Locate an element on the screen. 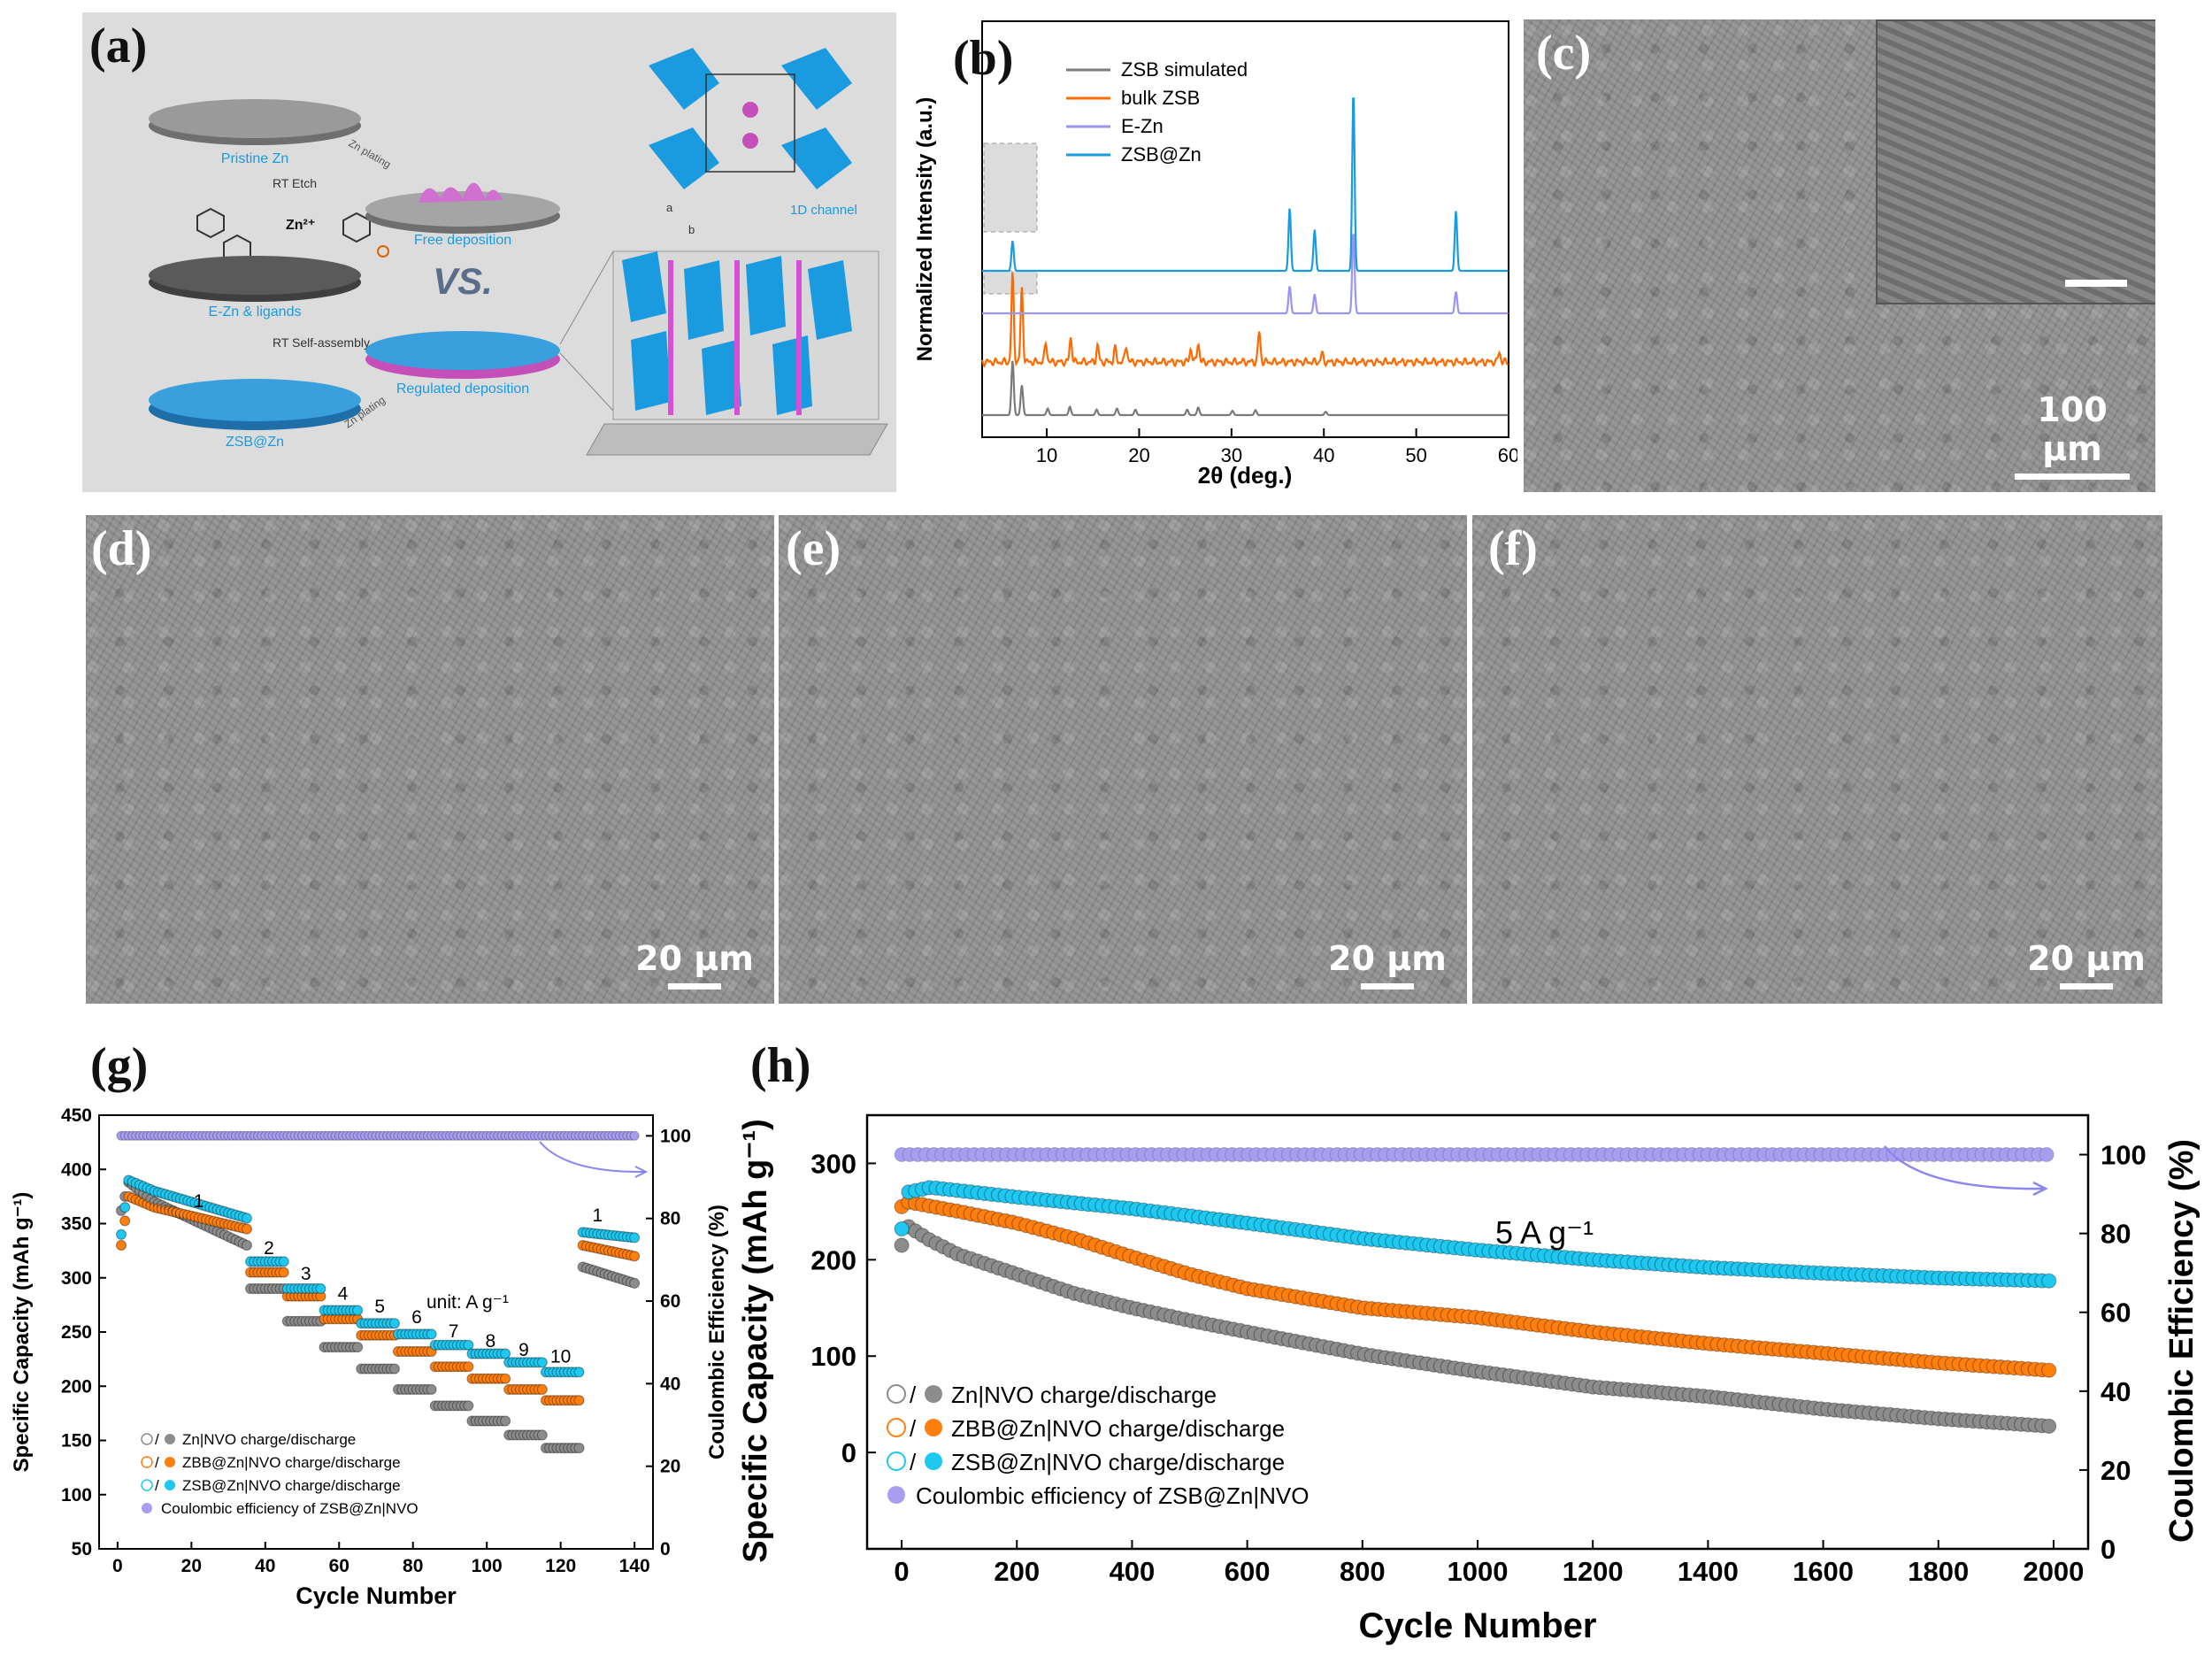 Image resolution: width=2212 pixels, height=1671 pixels. rate-unit-note: unit: A g⁻¹ is located at coordinates (467, 1302).